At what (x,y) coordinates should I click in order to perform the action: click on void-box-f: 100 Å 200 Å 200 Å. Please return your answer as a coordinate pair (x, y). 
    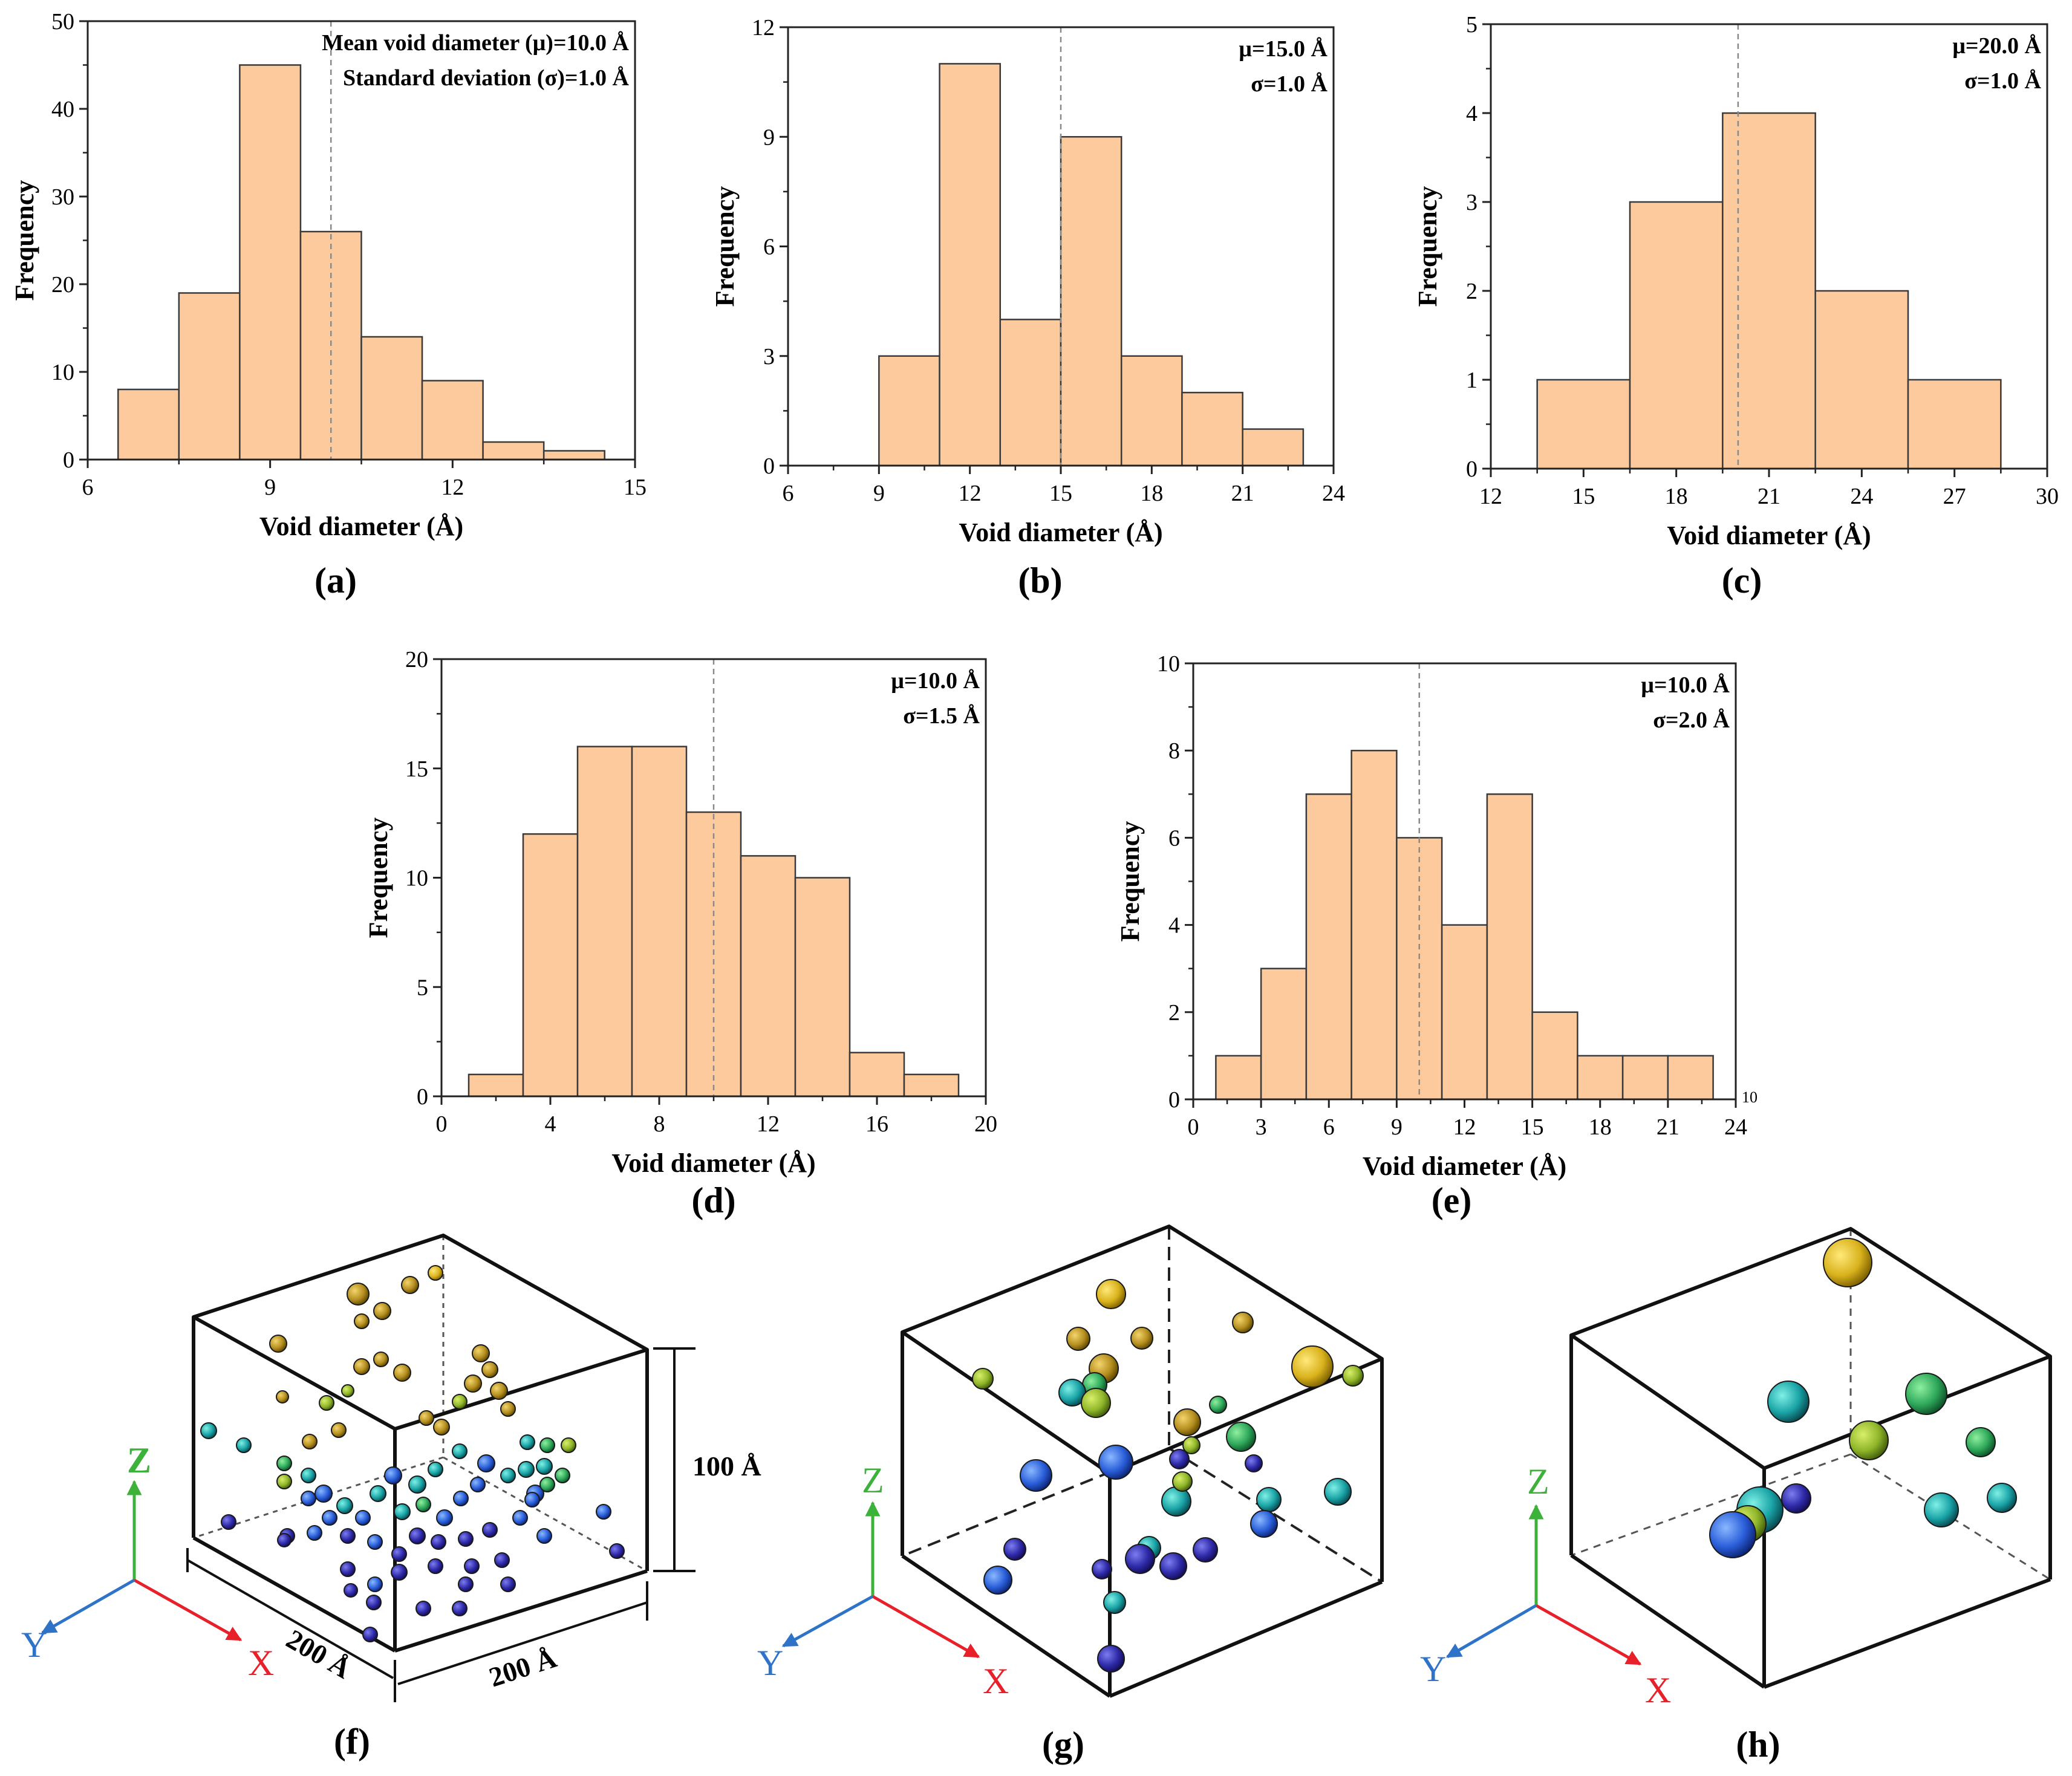
    Looking at the image, I should click on (391, 1468).